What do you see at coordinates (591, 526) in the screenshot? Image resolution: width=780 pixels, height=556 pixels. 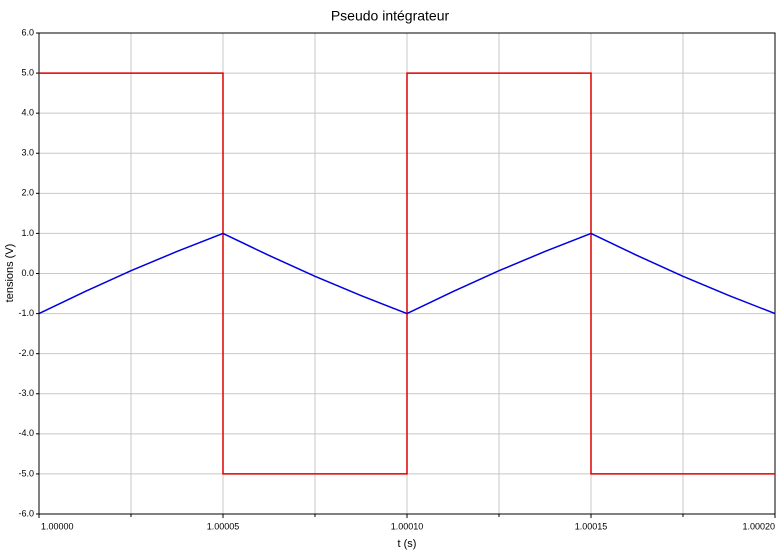 I see `x-tick-label: 1.00015` at bounding box center [591, 526].